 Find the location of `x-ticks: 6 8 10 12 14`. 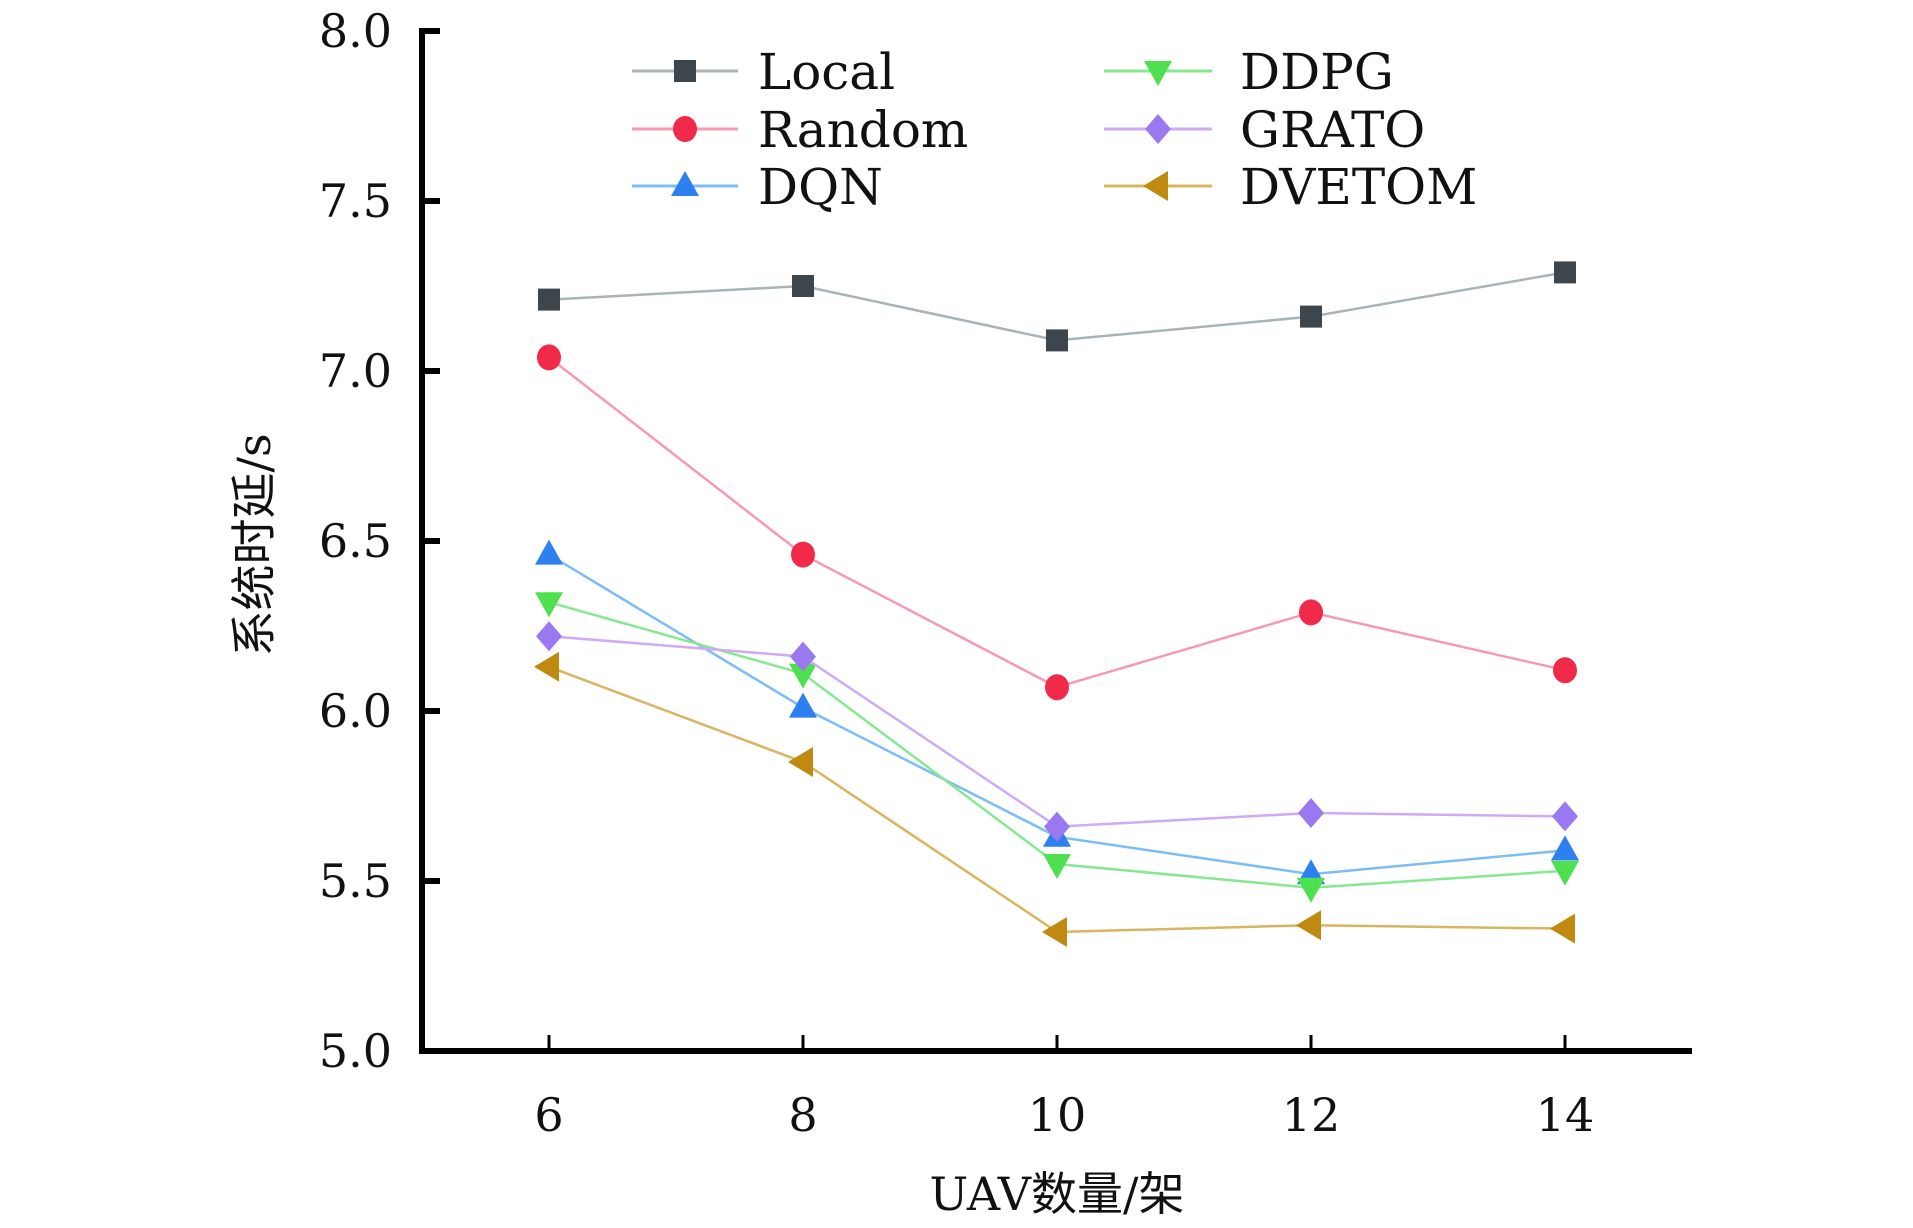

x-ticks: 6 8 10 12 14 is located at coordinates (1064, 1088).